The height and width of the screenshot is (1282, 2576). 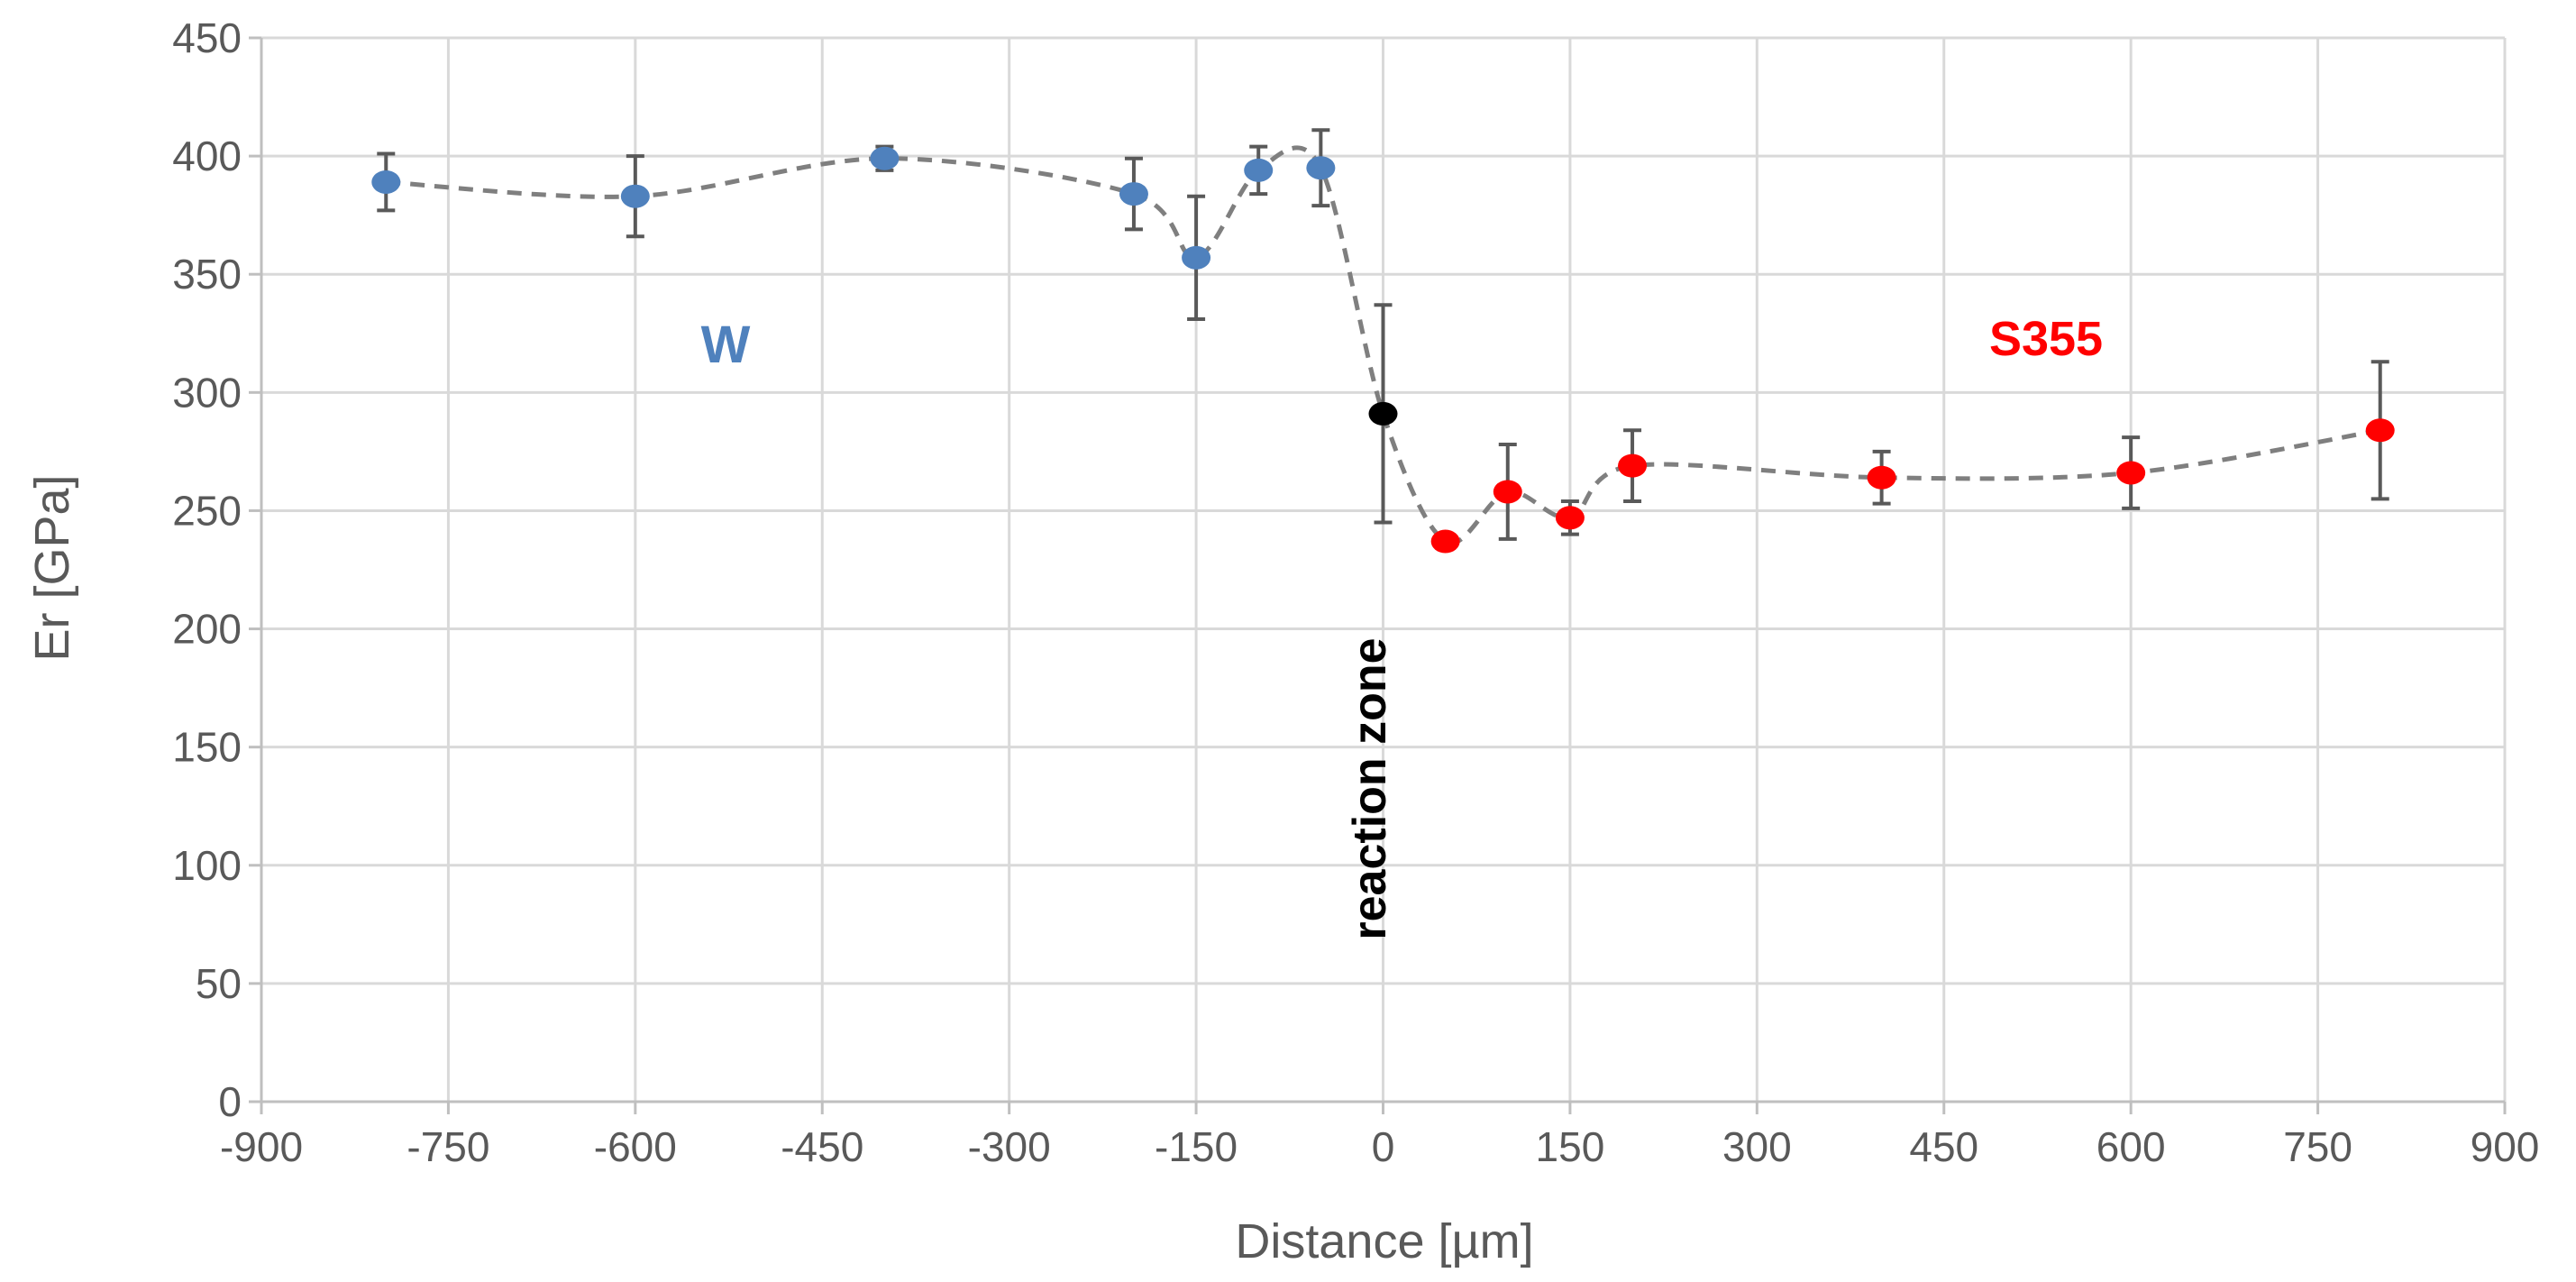 What do you see at coordinates (207, 747) in the screenshot?
I see `y-tick-label: 150` at bounding box center [207, 747].